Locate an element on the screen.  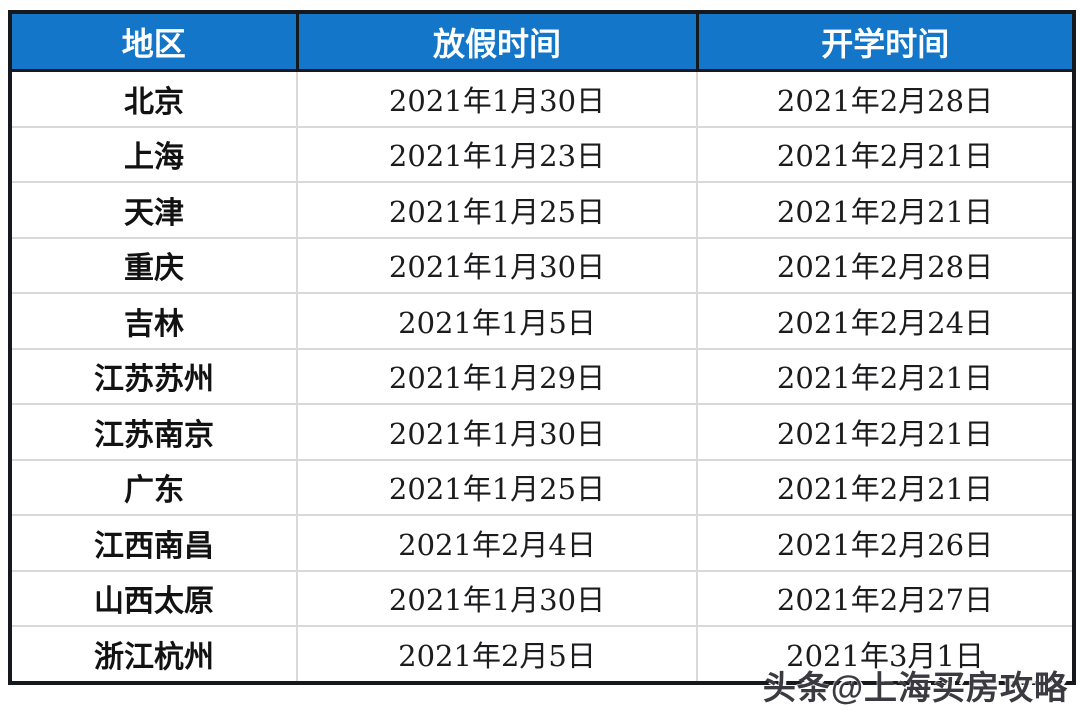
region-cell: 重庆 is located at coordinates (153, 265).